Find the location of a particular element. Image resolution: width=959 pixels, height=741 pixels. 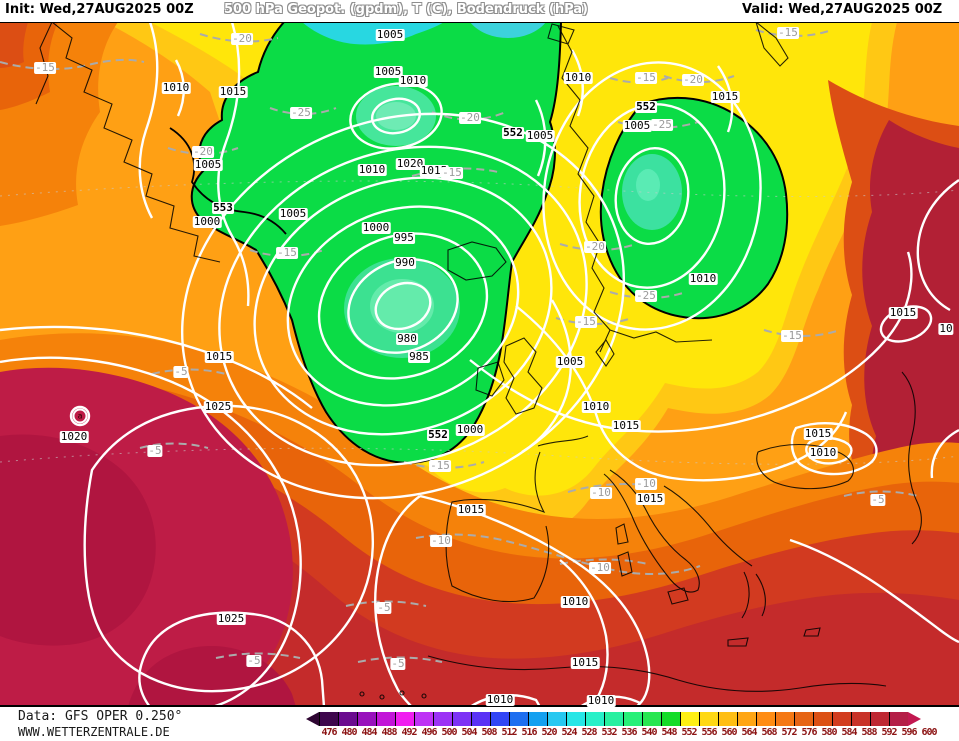

colorbar-tick-label: 532 is located at coordinates (609, 732).